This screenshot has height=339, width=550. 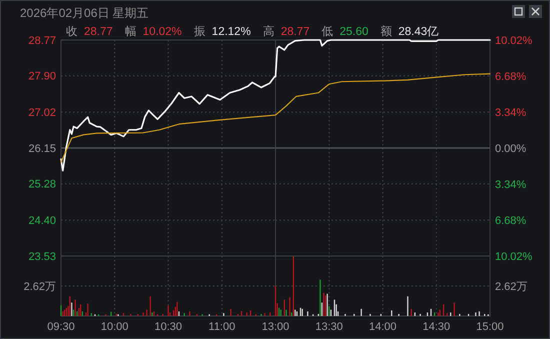 I want to click on text: 12.12%, so click(x=231, y=32).